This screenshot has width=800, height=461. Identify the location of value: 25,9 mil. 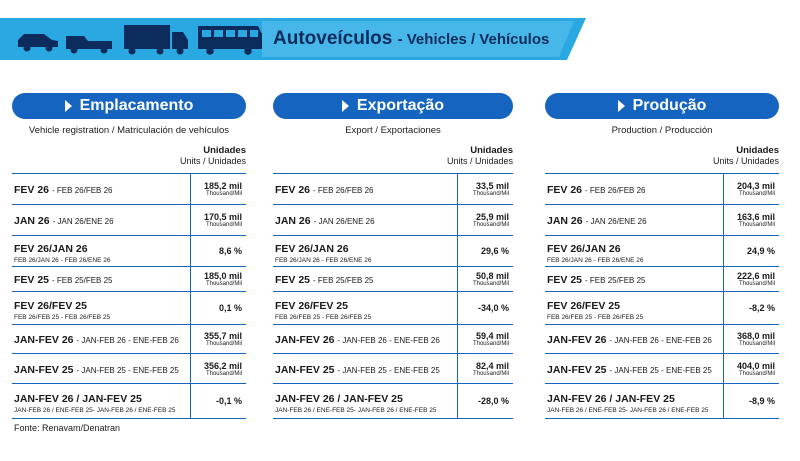
(492, 217).